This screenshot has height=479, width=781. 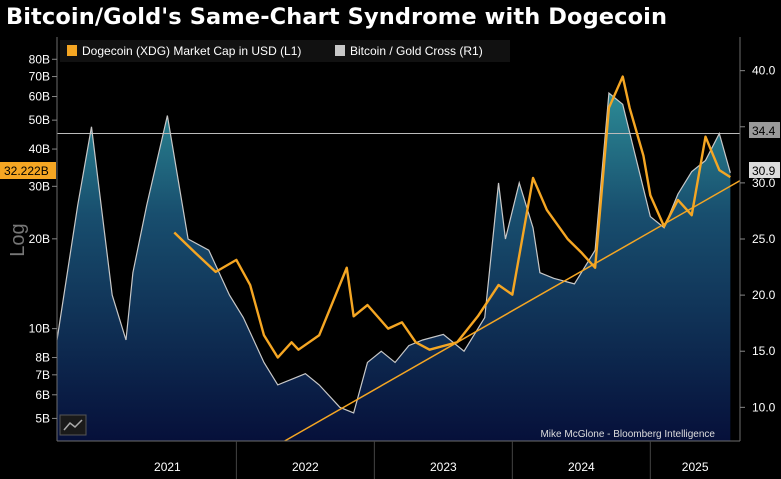 I want to click on x-axis-ticks: 2021 2022 2023 2024 2025, so click(x=431, y=460).